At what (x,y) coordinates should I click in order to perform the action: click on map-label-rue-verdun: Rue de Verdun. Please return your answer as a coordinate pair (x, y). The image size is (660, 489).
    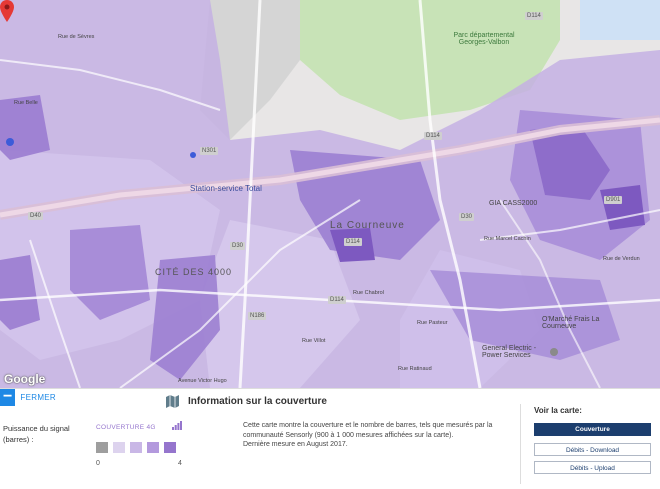
    Looking at the image, I should click on (621, 259).